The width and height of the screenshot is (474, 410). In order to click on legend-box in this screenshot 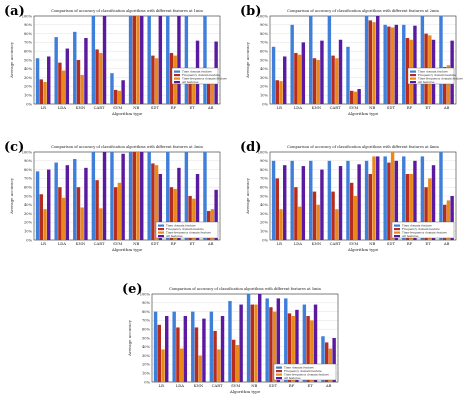, I will do `click(423, 230)`.